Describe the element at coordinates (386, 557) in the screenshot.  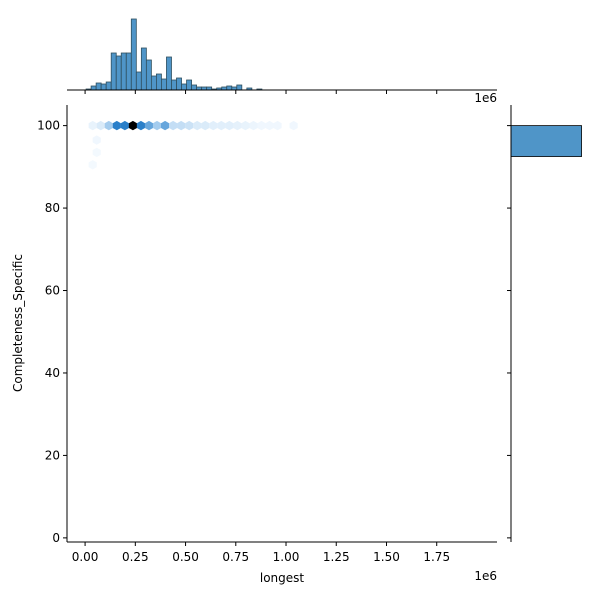
I see `x-tick-label: 1.50` at that location.